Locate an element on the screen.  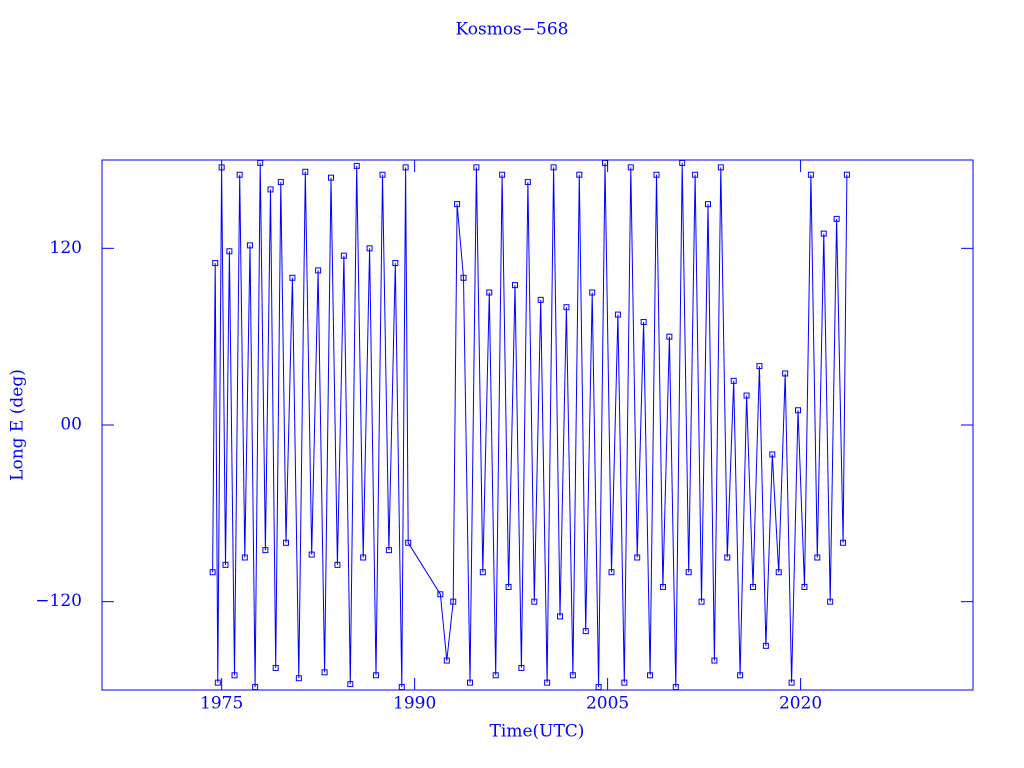
x-tick-label: 2020 is located at coordinates (800, 704).